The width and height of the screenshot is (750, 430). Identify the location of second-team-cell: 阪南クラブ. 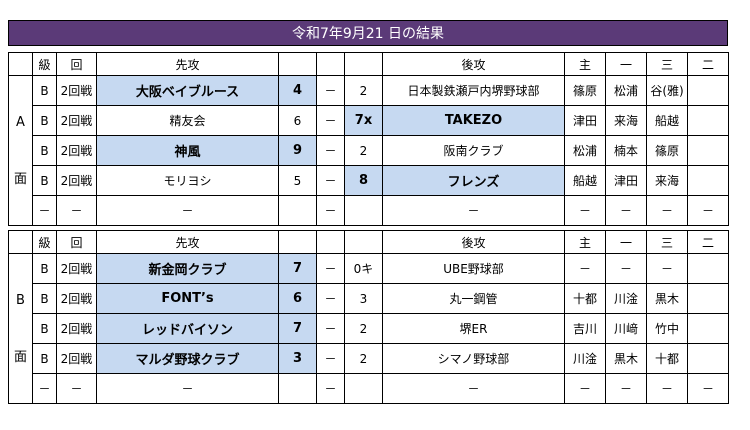
(473, 150).